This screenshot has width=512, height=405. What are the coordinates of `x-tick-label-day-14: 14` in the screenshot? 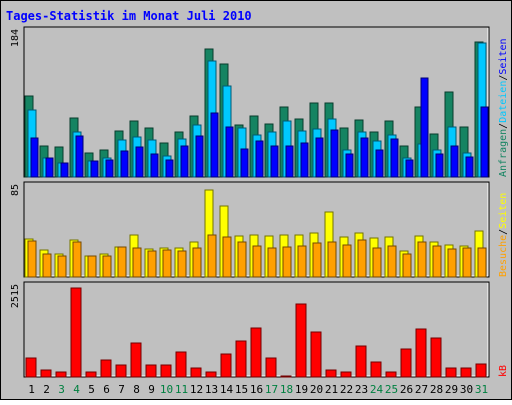 It's located at (227, 389).